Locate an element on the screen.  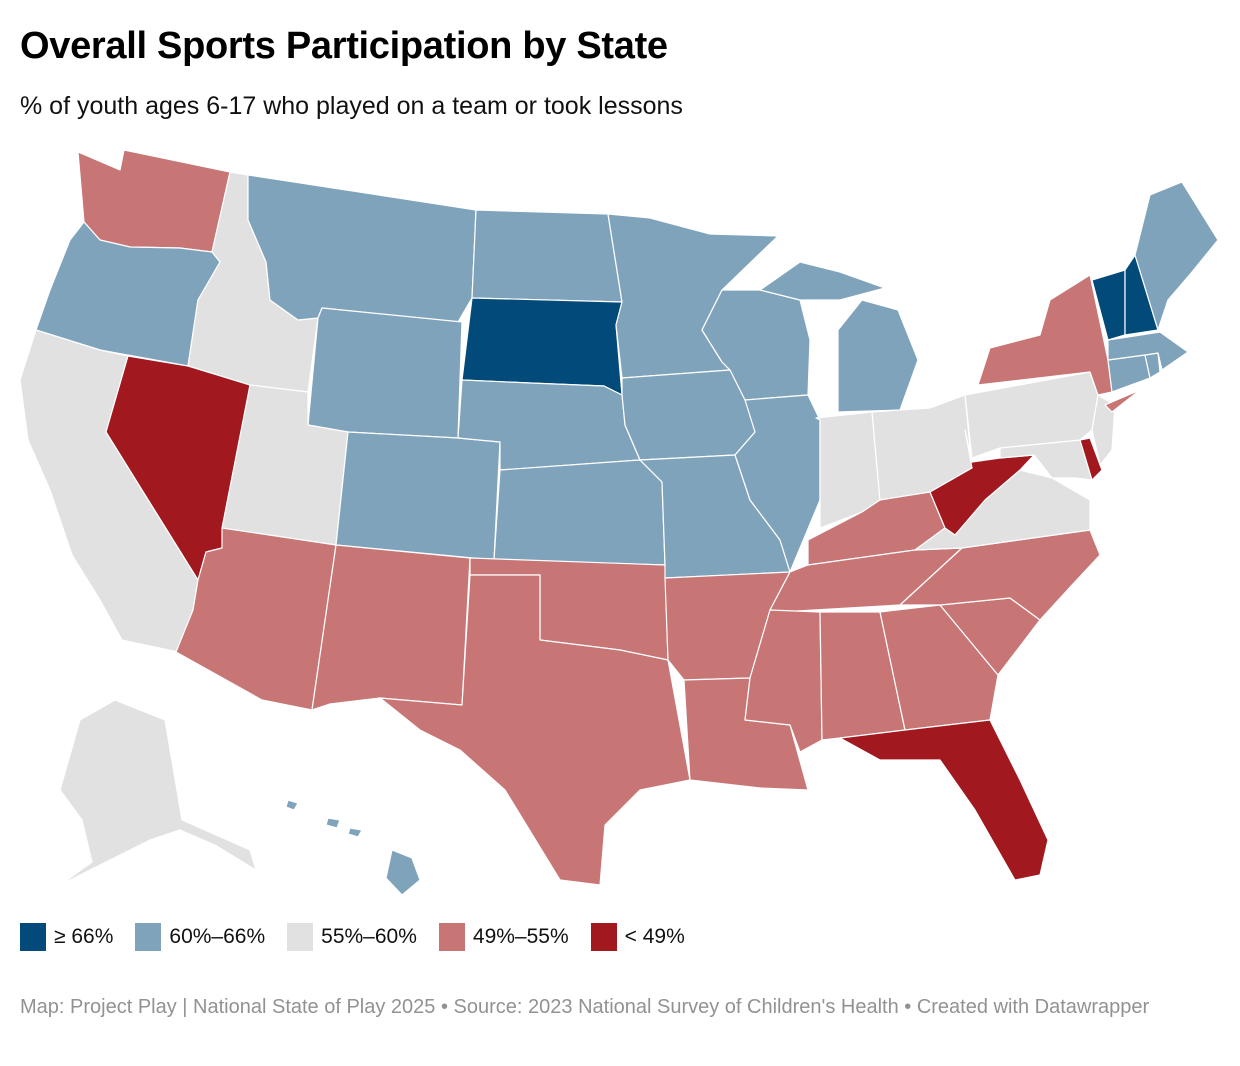
state-MI is located at coordinates (878, 356).